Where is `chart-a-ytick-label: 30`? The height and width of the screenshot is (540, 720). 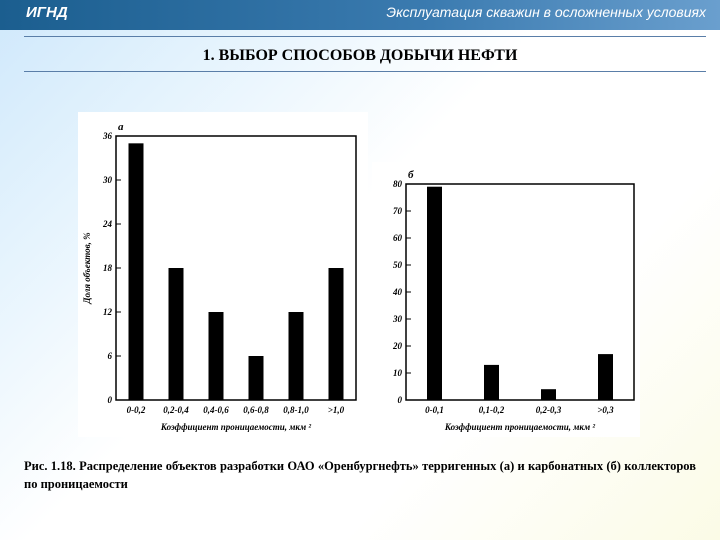 chart-a-ytick-label: 30 is located at coordinates (107, 180).